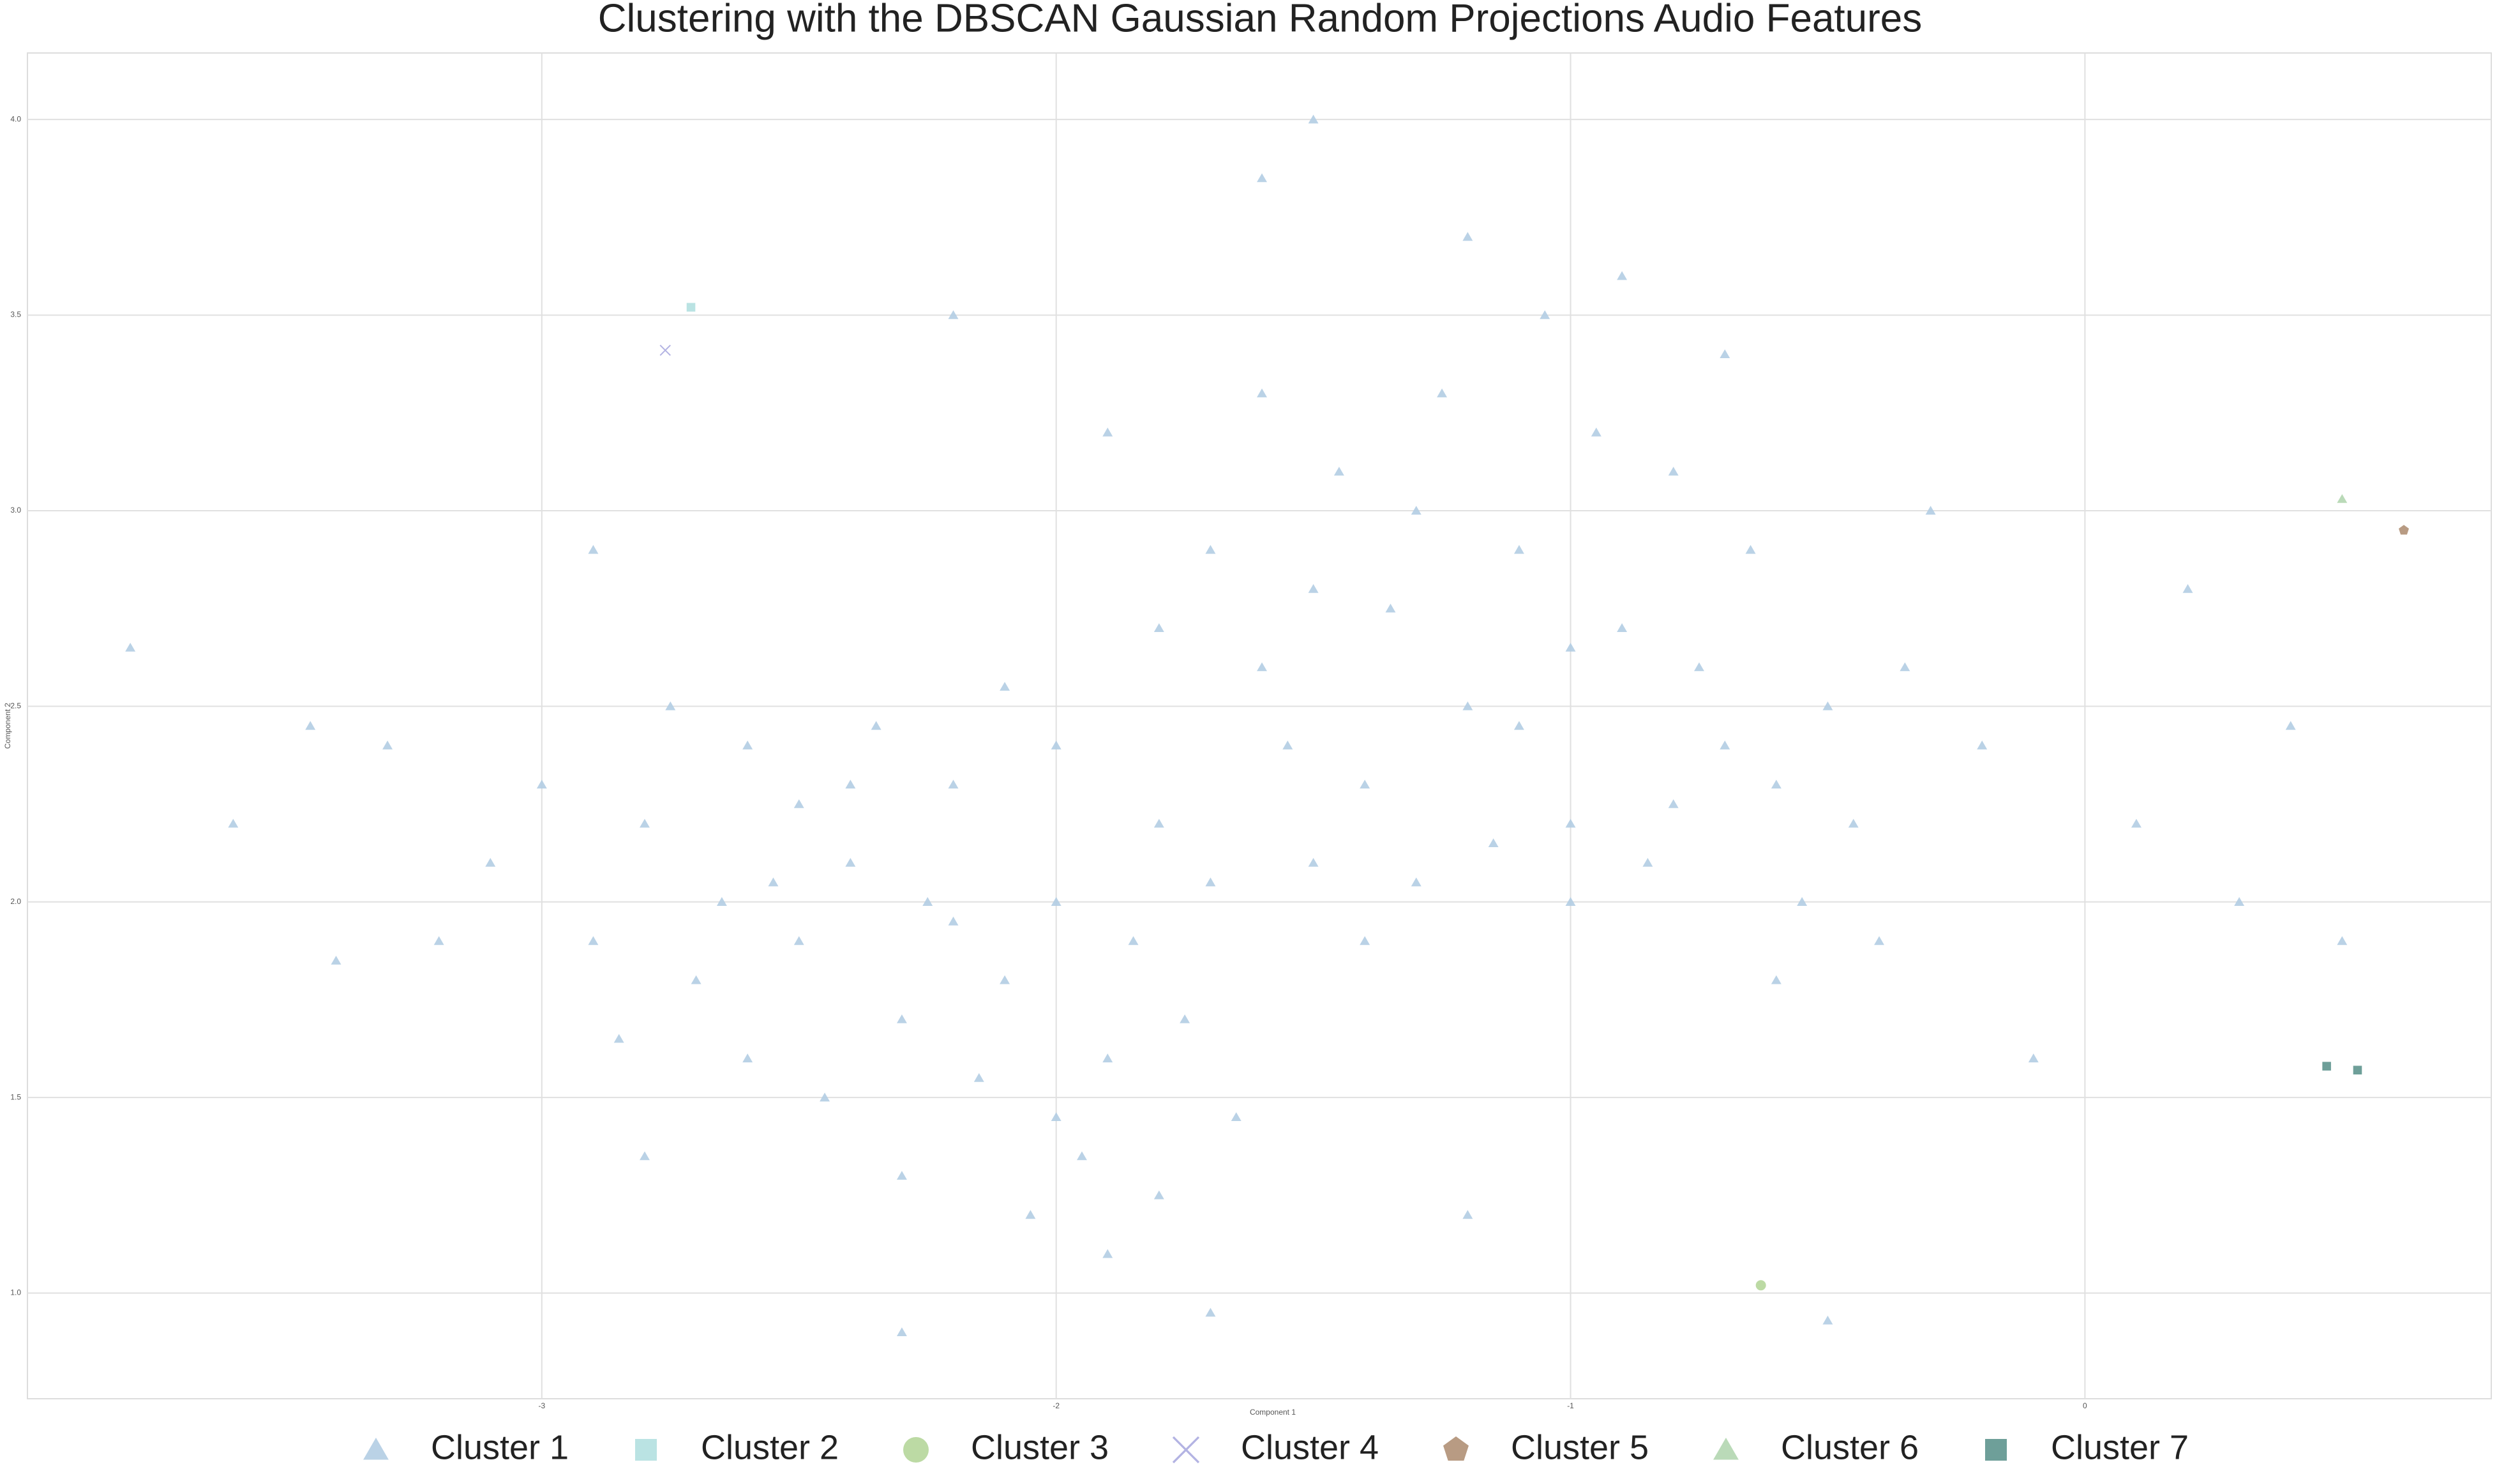 Image resolution: width=2520 pixels, height=1483 pixels. What do you see at coordinates (1580, 1447) in the screenshot?
I see `legend-label: Cluster 5` at bounding box center [1580, 1447].